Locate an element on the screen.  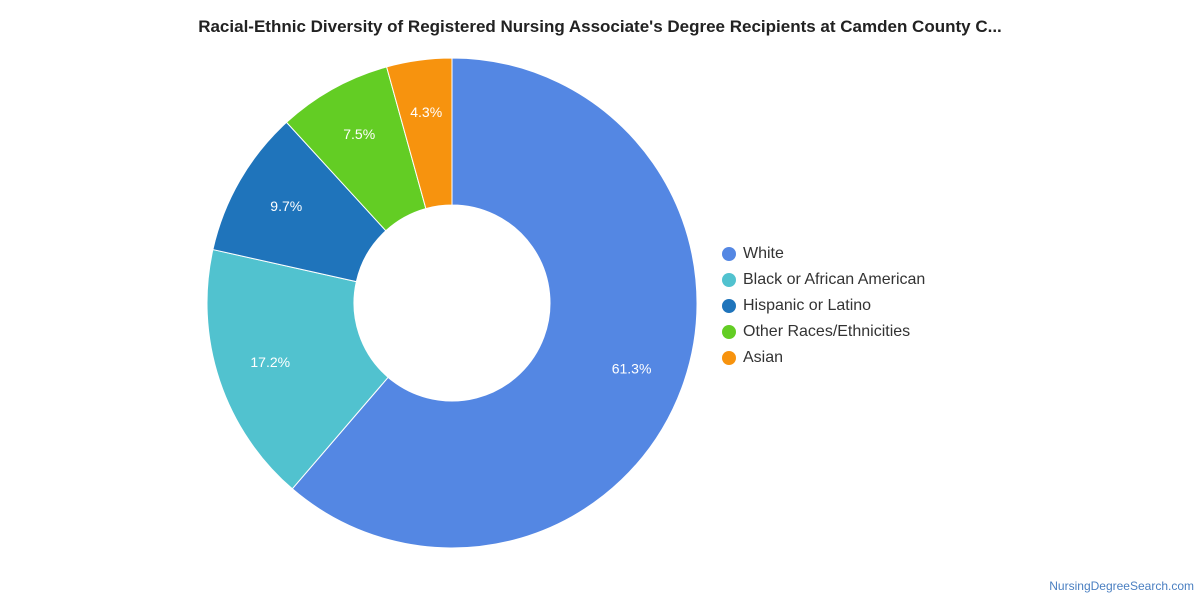
legend-label-1: Black or African American is located at coordinates (834, 279).